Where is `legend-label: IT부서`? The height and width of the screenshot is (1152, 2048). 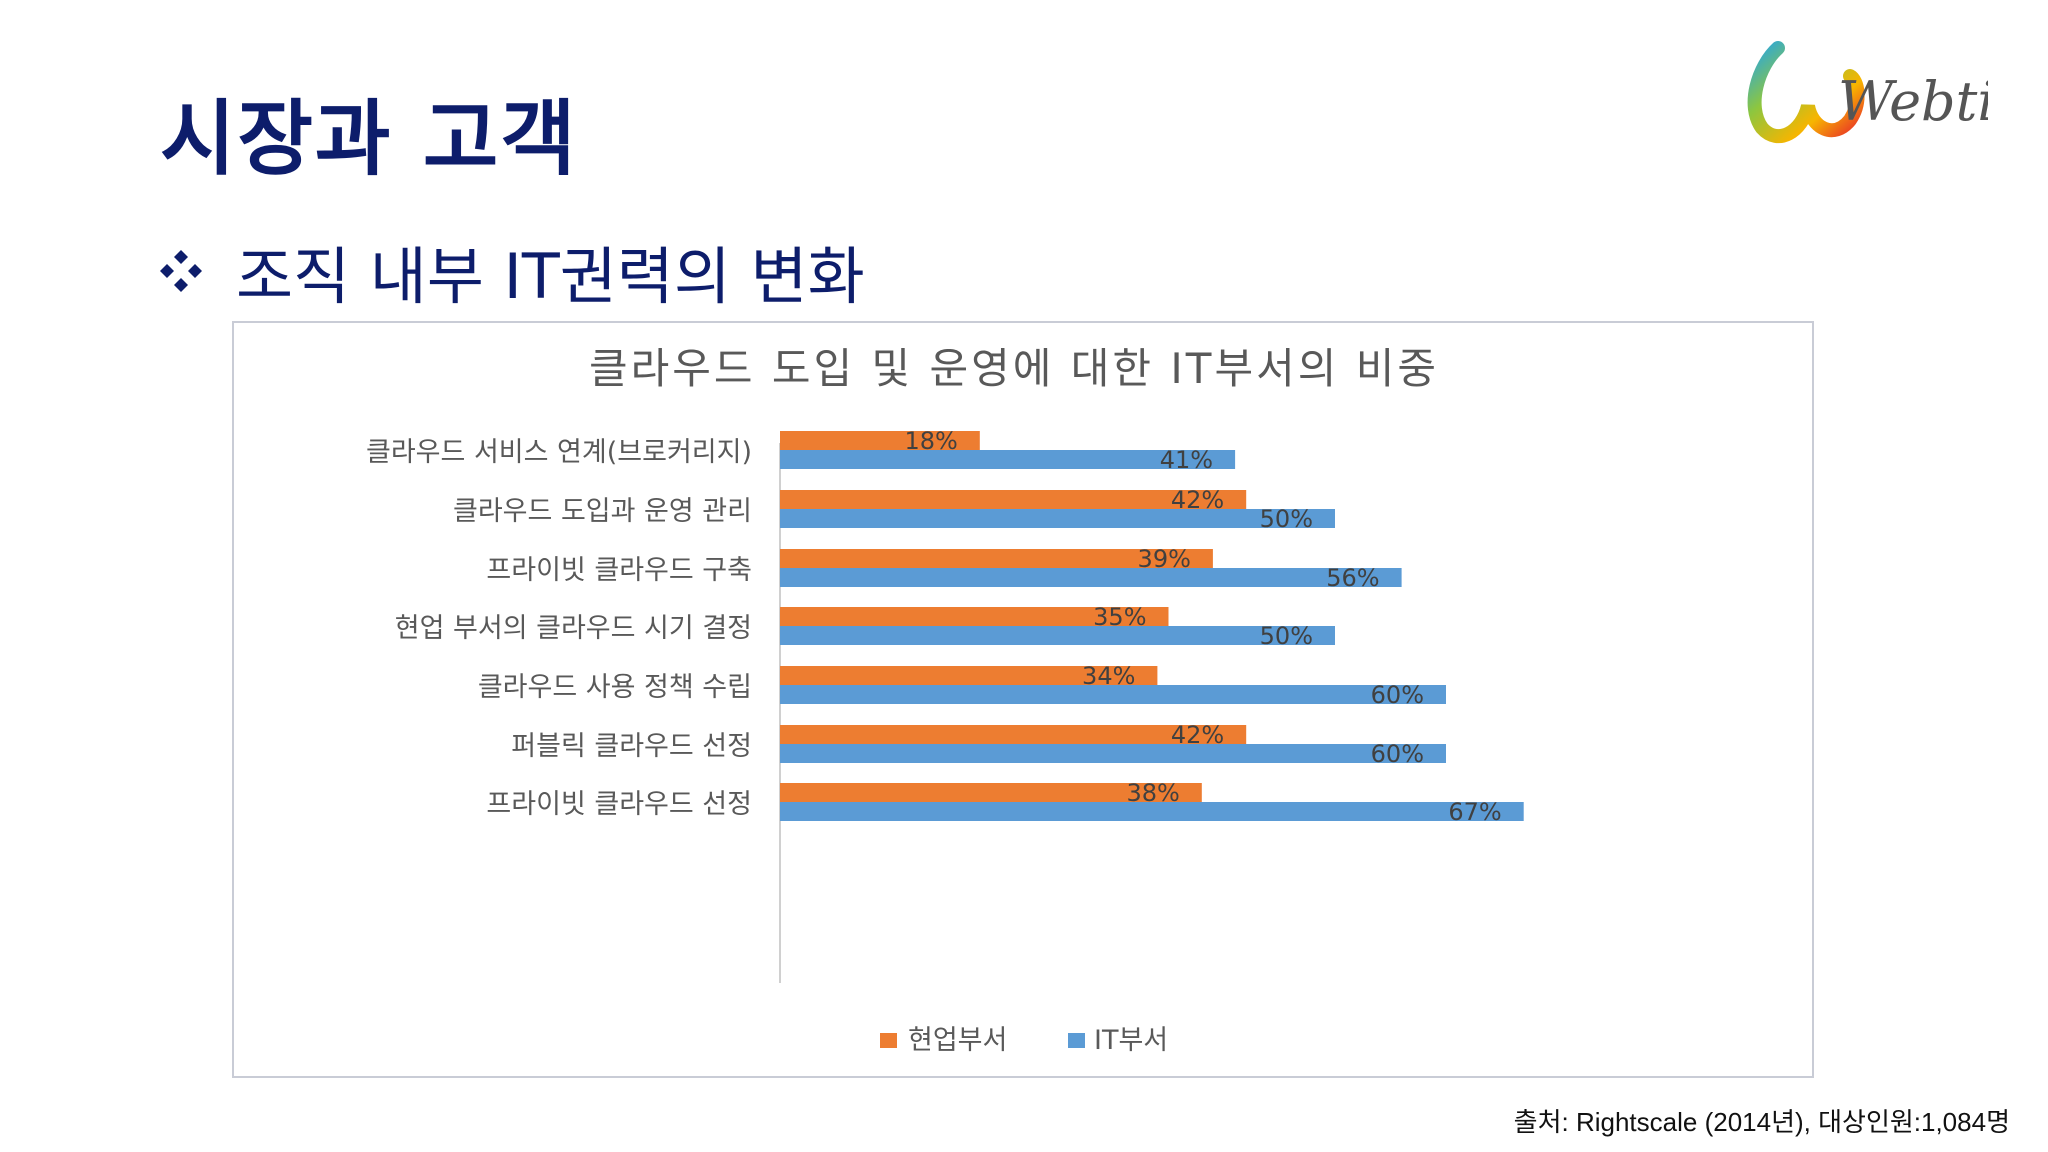
legend-label: IT부서 is located at coordinates (1131, 1040).